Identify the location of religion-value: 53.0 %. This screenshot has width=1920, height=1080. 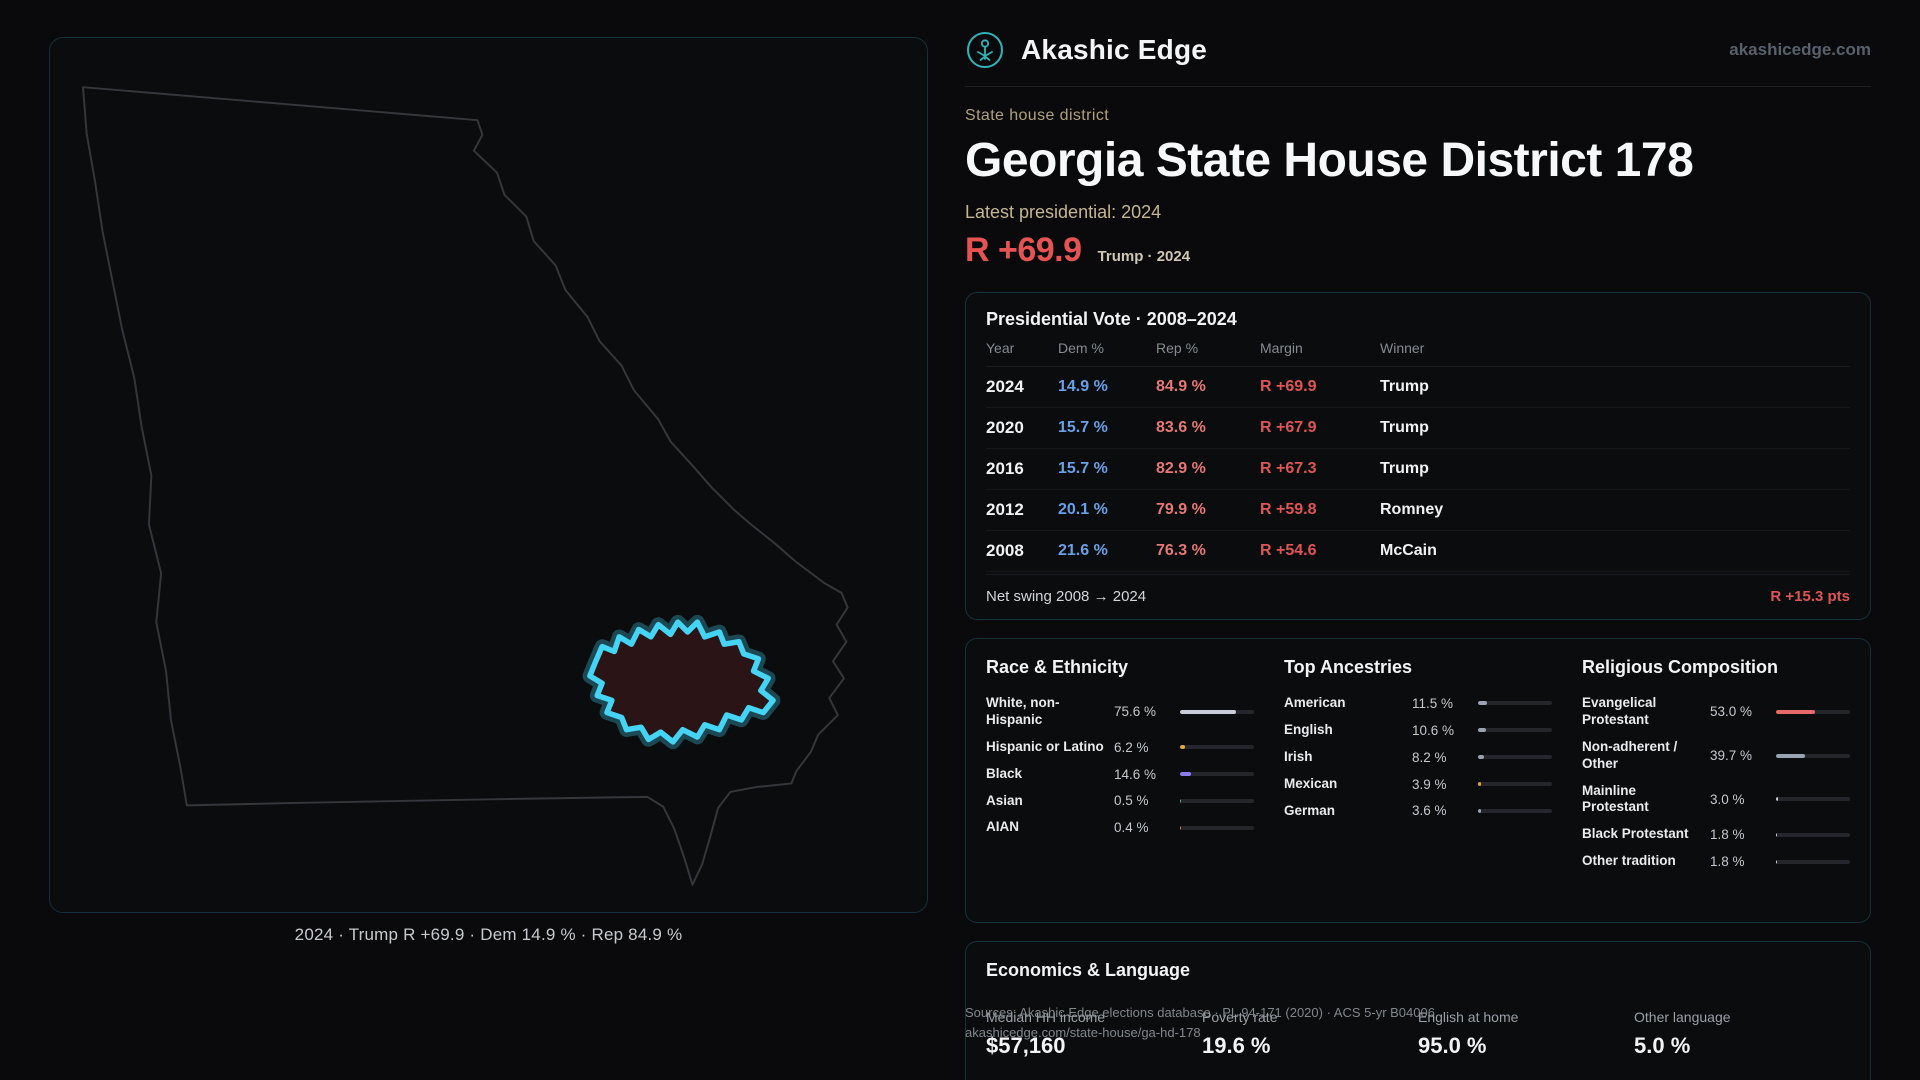
(1731, 712).